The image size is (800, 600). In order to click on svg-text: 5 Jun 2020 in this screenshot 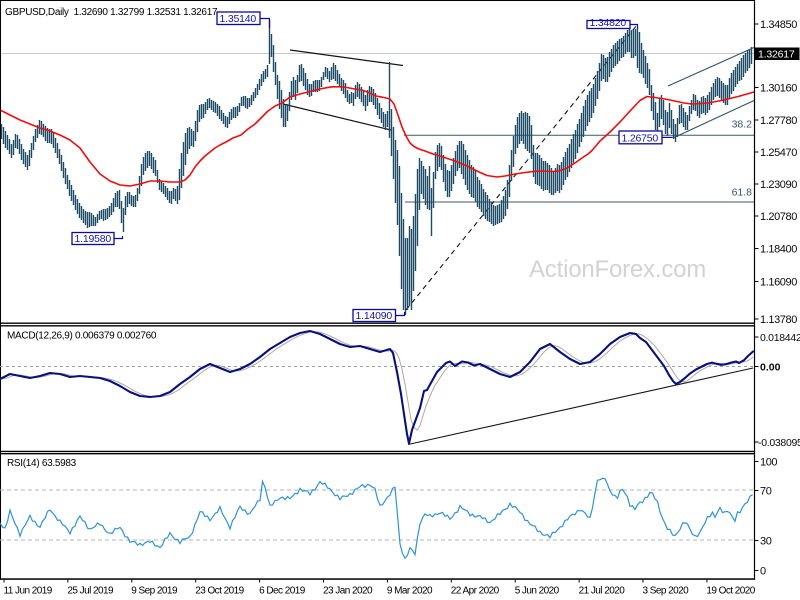, I will do `click(537, 591)`.